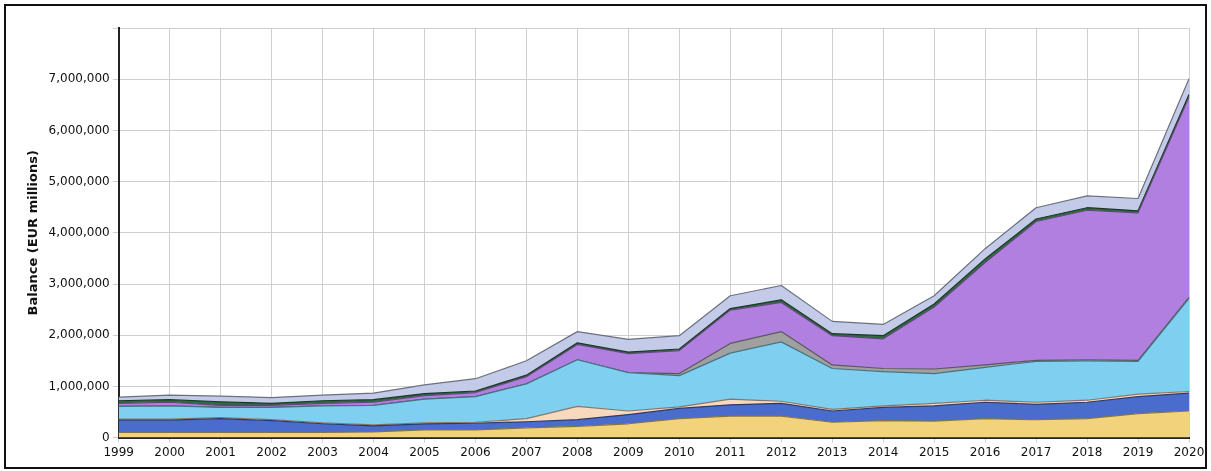 This screenshot has width=1211, height=471. I want to click on x-tick-label: 2009, so click(628, 451).